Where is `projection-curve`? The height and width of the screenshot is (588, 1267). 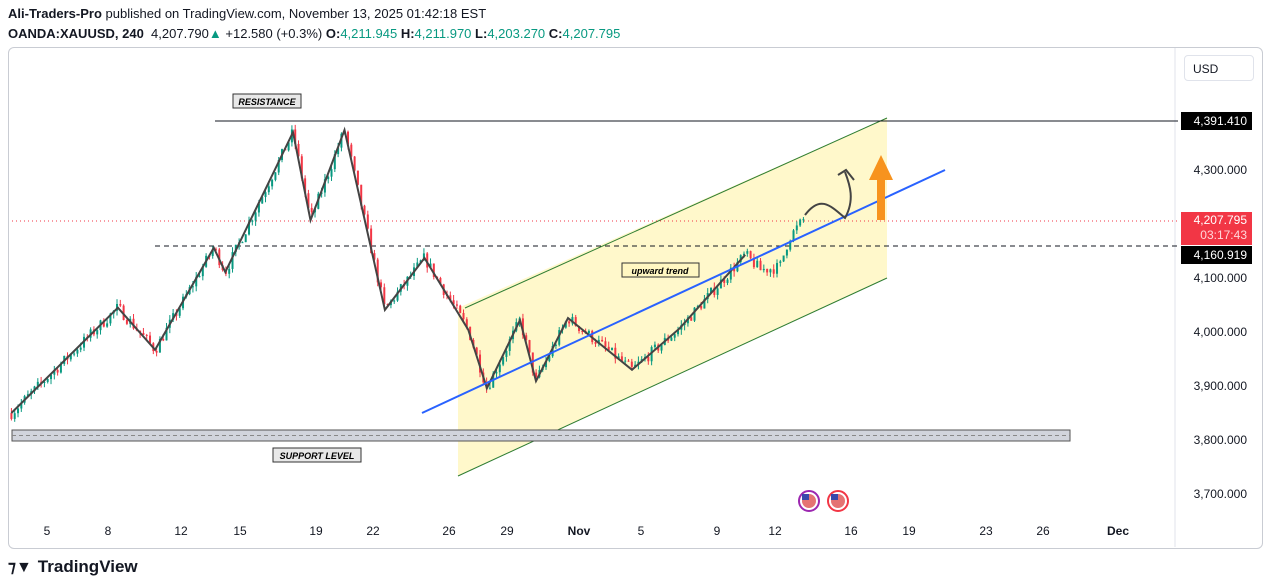 projection-curve is located at coordinates (828, 195).